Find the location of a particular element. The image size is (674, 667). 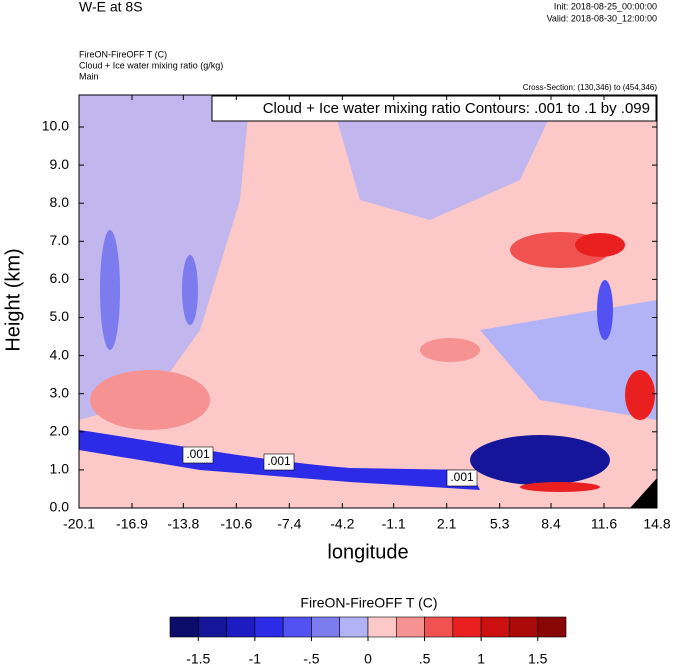

x-axis-label: longitude is located at coordinates (367, 552).